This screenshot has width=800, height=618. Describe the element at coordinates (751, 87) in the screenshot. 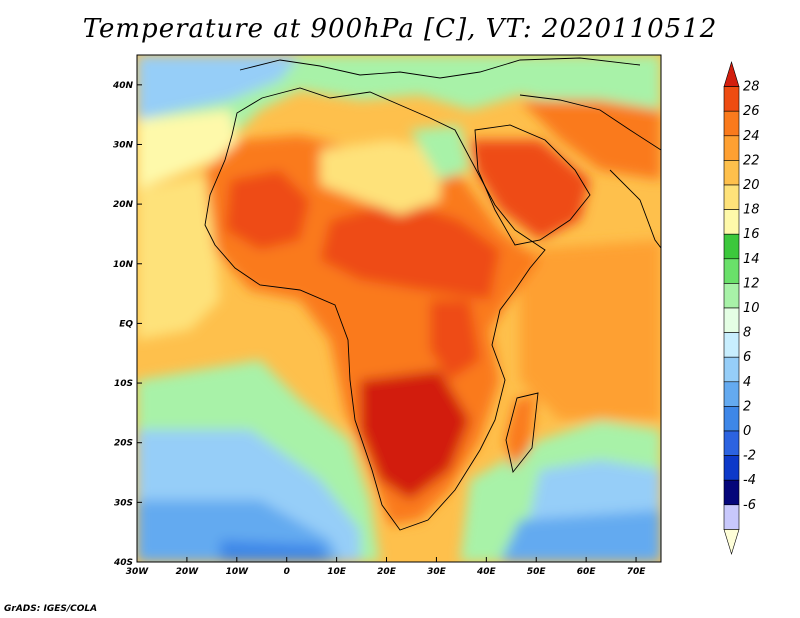

I see `colorbar-label: 28` at that location.